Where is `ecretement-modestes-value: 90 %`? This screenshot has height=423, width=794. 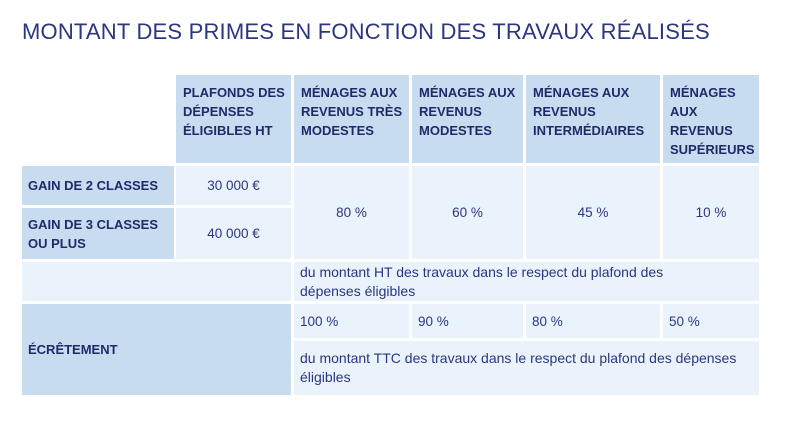 ecretement-modestes-value: 90 % is located at coordinates (433, 321).